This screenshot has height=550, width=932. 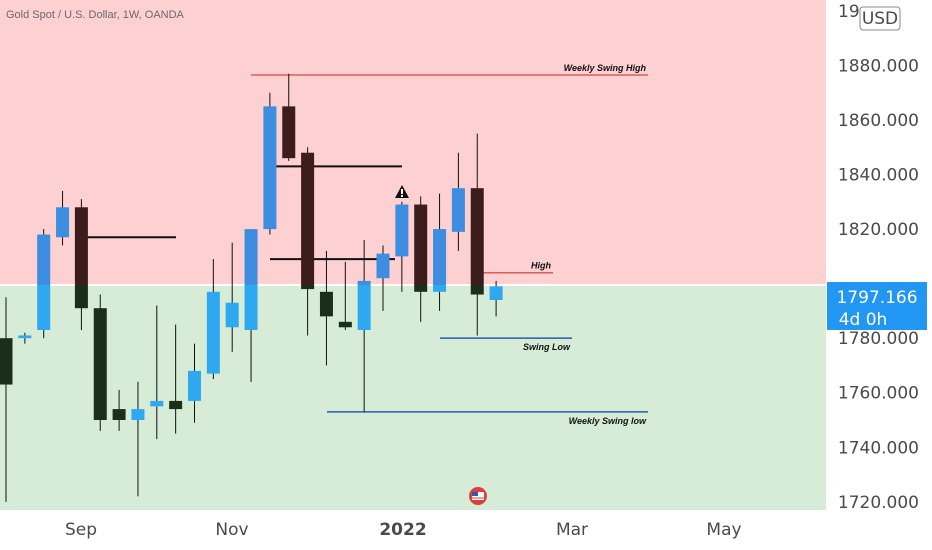 What do you see at coordinates (878, 339) in the screenshot?
I see `y-tick-label: 1780.000` at bounding box center [878, 339].